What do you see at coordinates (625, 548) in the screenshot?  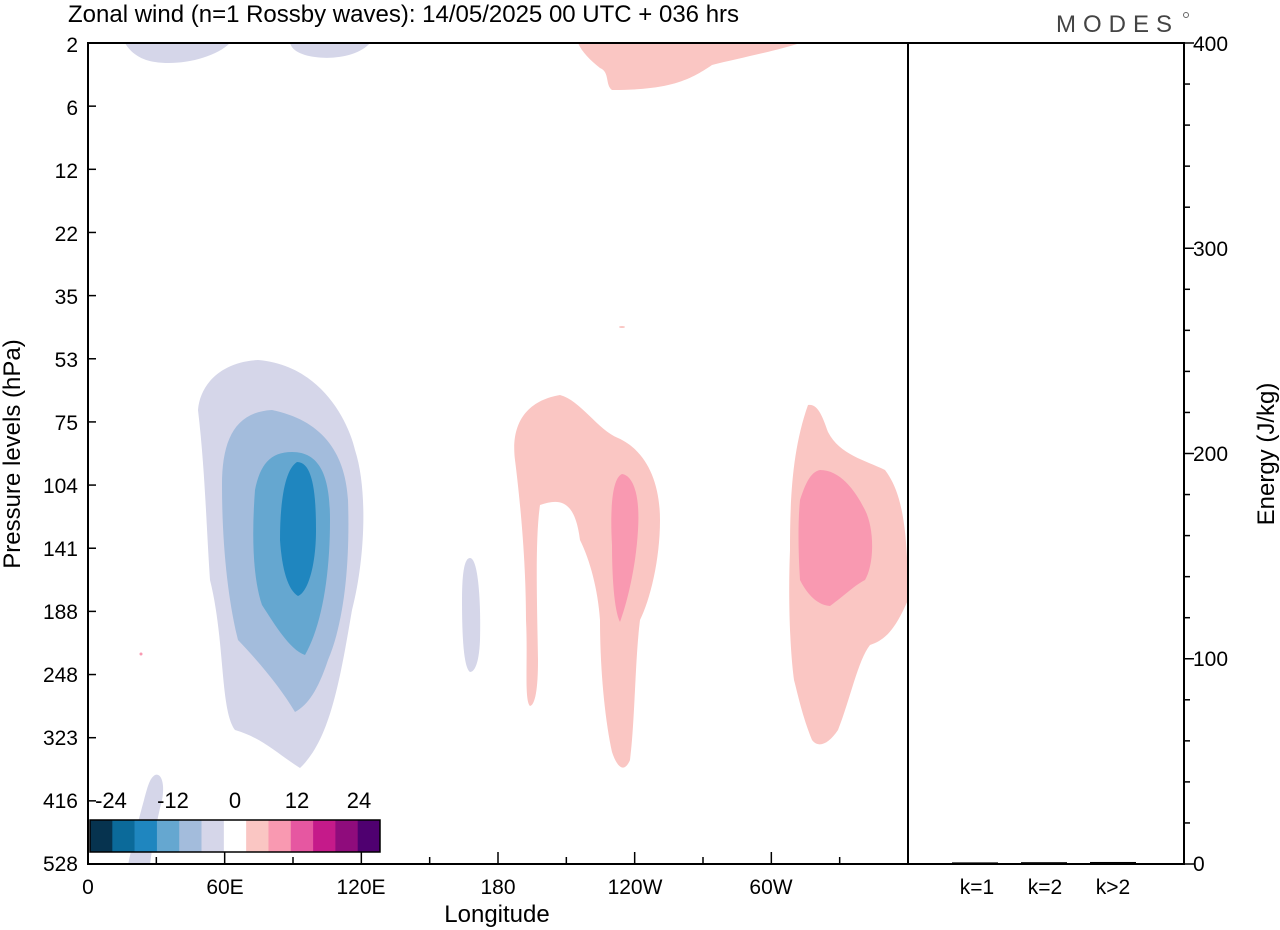 I see `contour-pos-8-middle` at bounding box center [625, 548].